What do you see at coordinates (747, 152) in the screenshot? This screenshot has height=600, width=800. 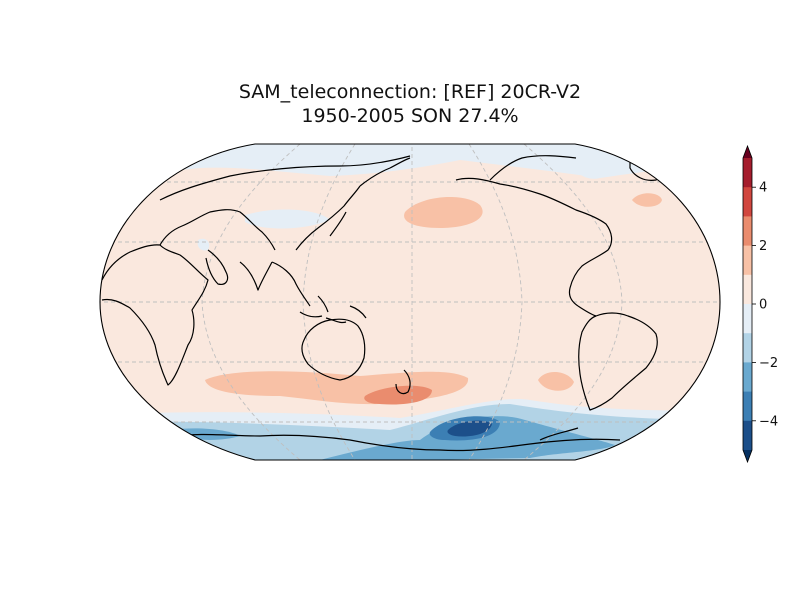 I see `colorbar-extend-max` at bounding box center [747, 152].